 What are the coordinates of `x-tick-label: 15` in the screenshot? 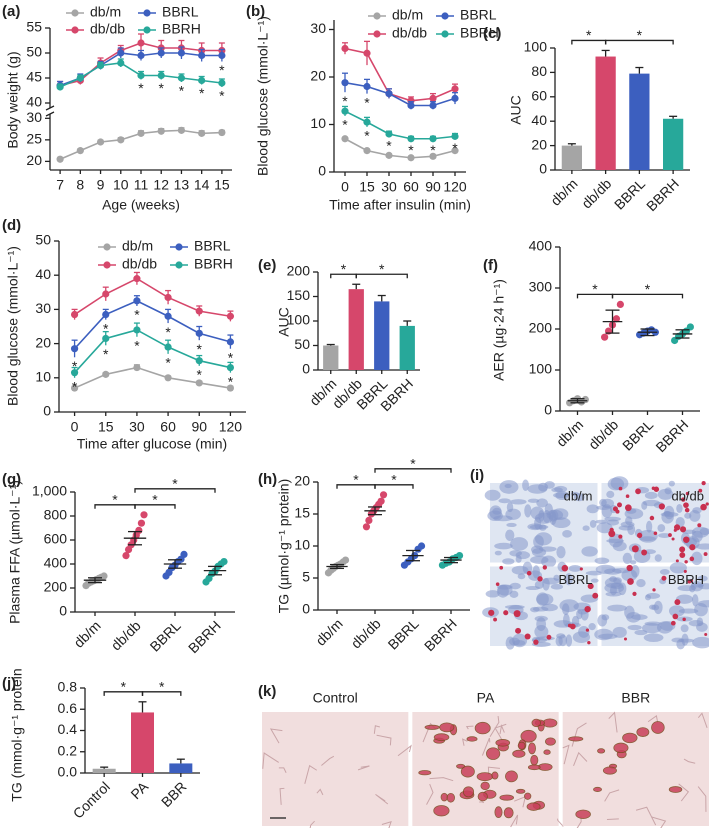 It's located at (367, 187).